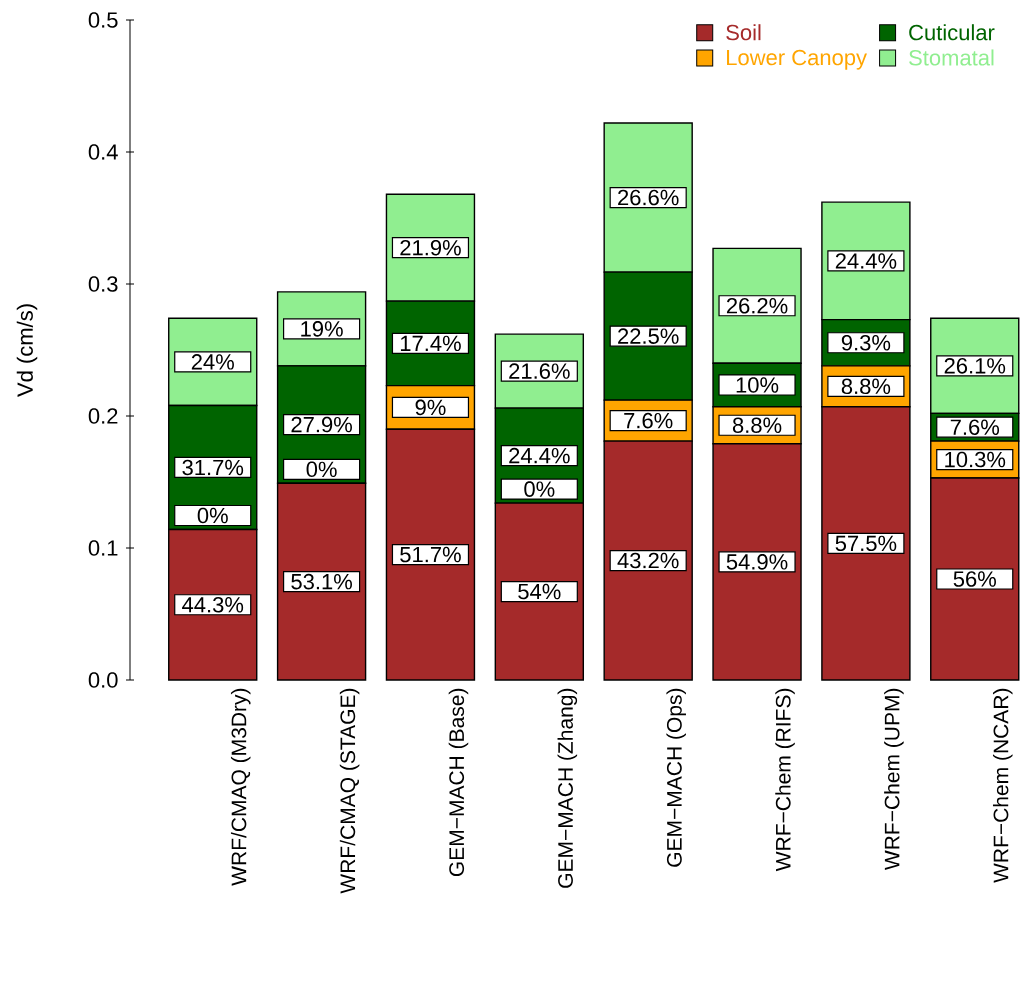 This screenshot has height=988, width=1028. I want to click on annotation: 44.3%, so click(213, 604).